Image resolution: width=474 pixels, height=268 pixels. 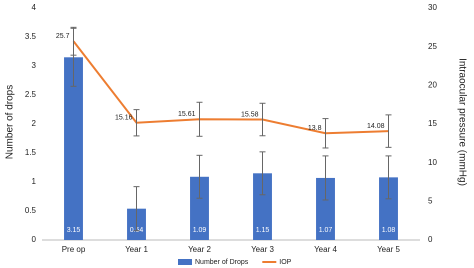 I want to click on y2-tick-label: 15, so click(x=432, y=123).